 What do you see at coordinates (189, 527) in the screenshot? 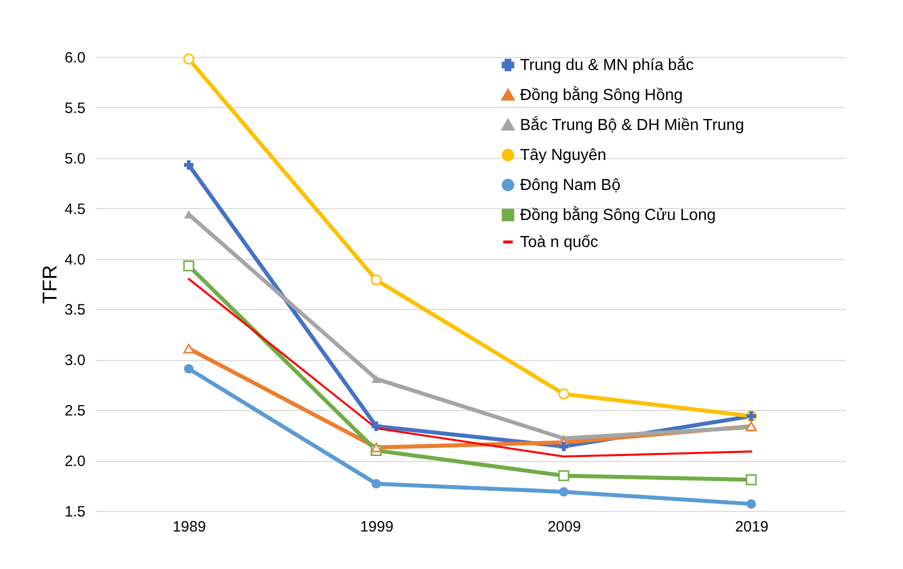
I see `x-tick-label: 1989` at bounding box center [189, 527].